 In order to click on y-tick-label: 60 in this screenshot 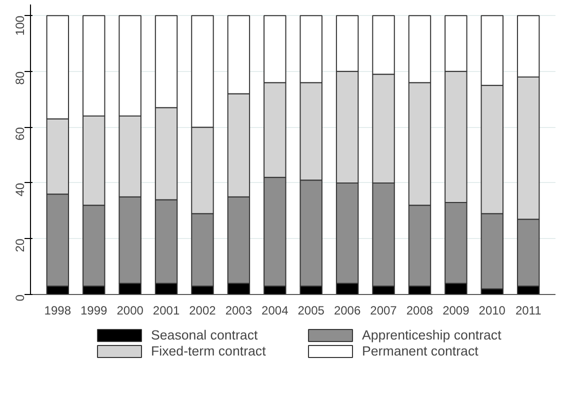, I will do `click(20, 133)`.